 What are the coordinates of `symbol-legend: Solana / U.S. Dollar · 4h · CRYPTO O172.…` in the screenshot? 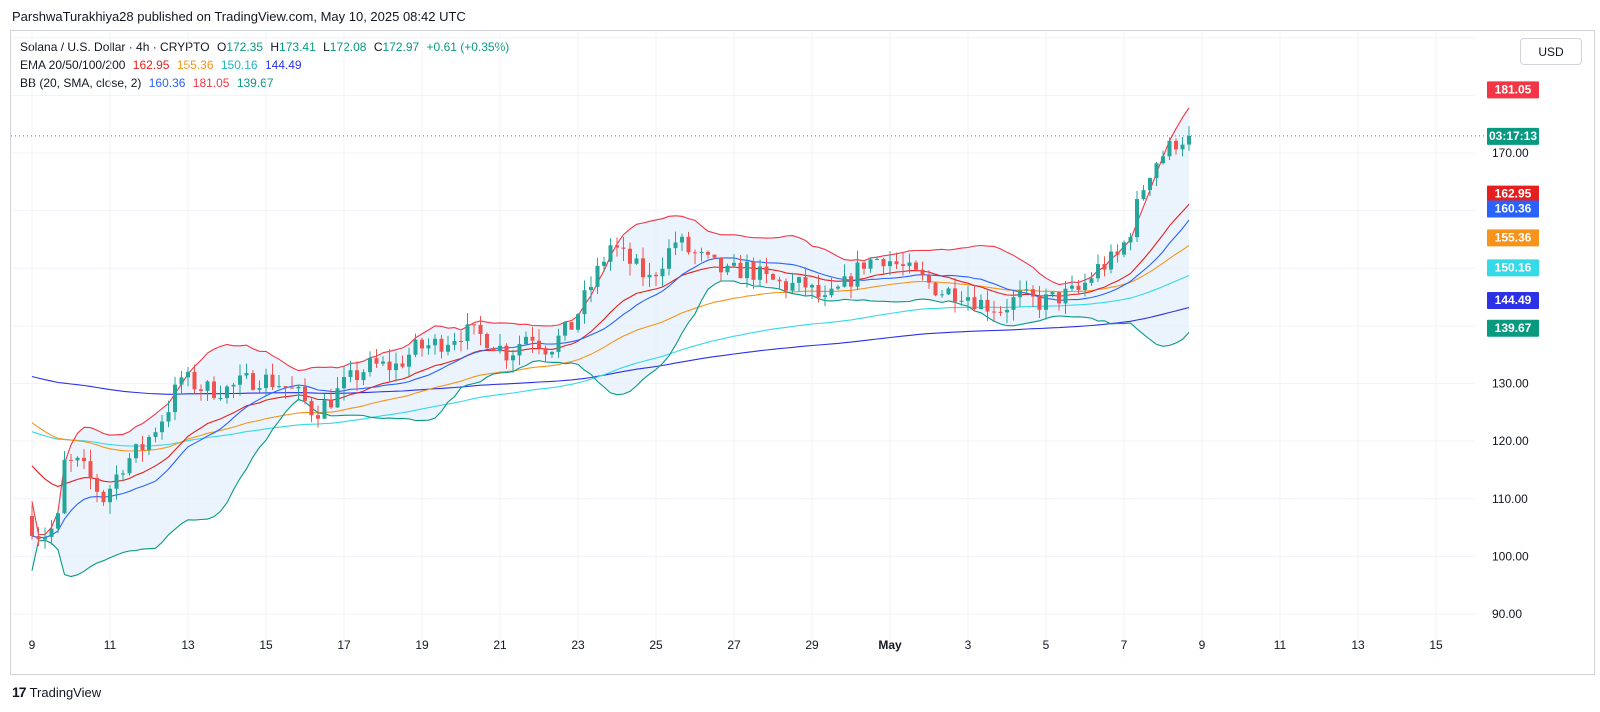 It's located at (266, 47).